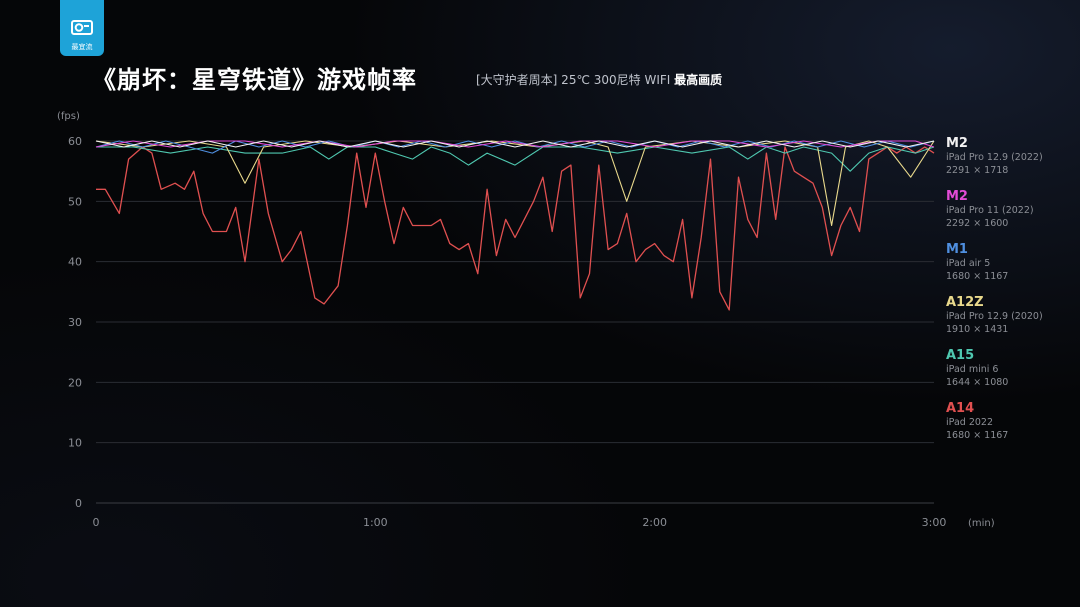 The height and width of the screenshot is (607, 1080). Describe the element at coordinates (82, 47) in the screenshot. I see `brand-logo-text: 最宜流` at that location.